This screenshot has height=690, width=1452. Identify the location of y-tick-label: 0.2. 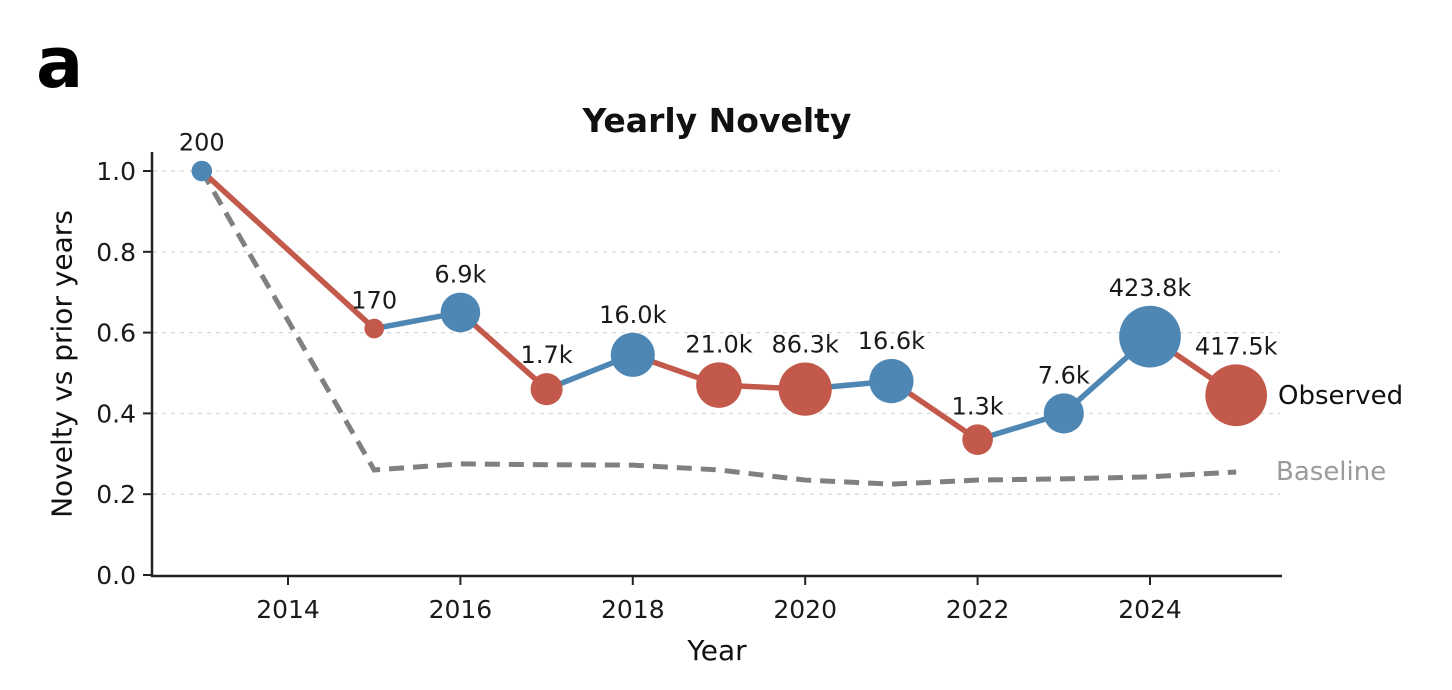
(116, 494).